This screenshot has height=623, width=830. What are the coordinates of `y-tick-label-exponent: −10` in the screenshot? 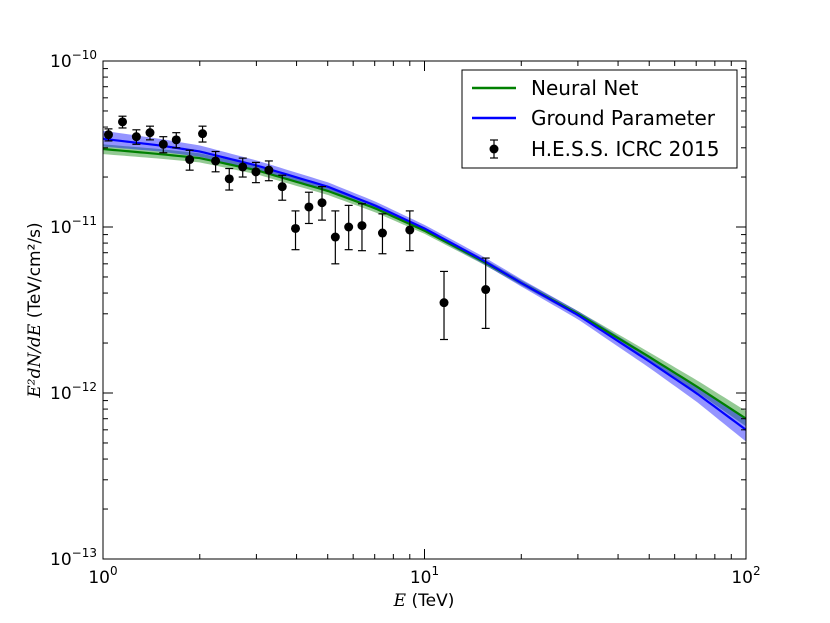 It's located at (84, 55).